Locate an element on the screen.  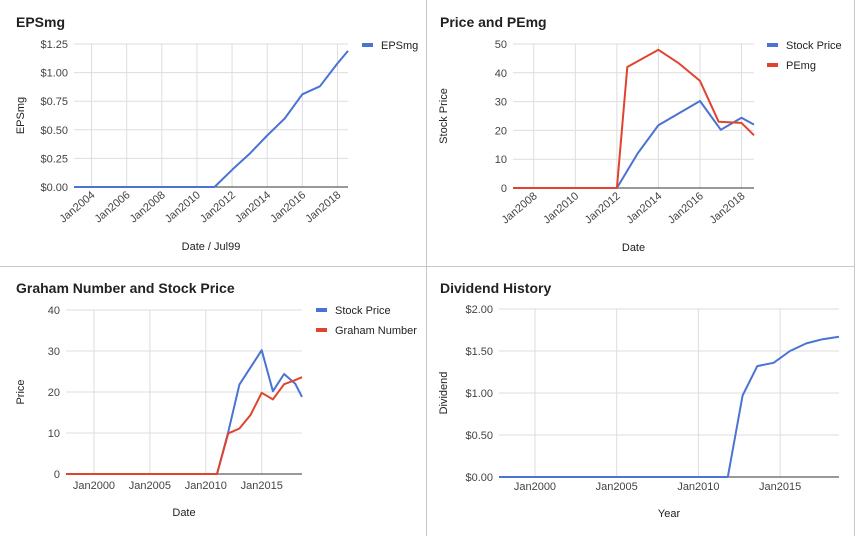
epsmg-chart-title: EPSmg is located at coordinates (40, 22).